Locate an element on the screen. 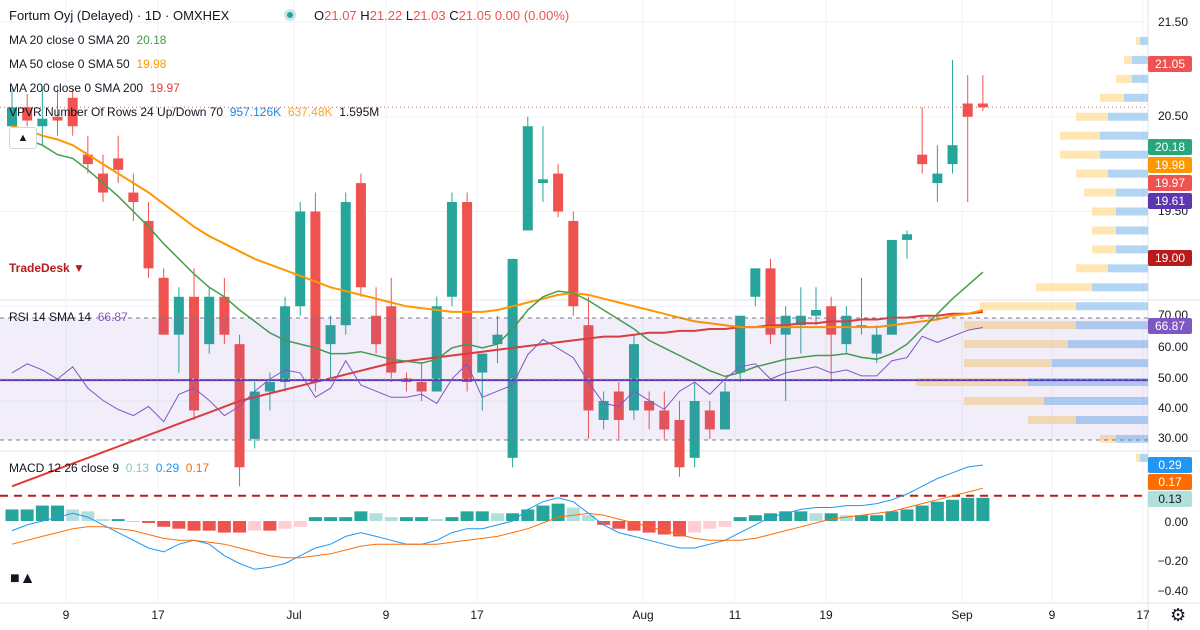 The height and width of the screenshot is (630, 1200). ma20-legend: MA 20 close 0 SMA 20 20.18 is located at coordinates (87, 40).